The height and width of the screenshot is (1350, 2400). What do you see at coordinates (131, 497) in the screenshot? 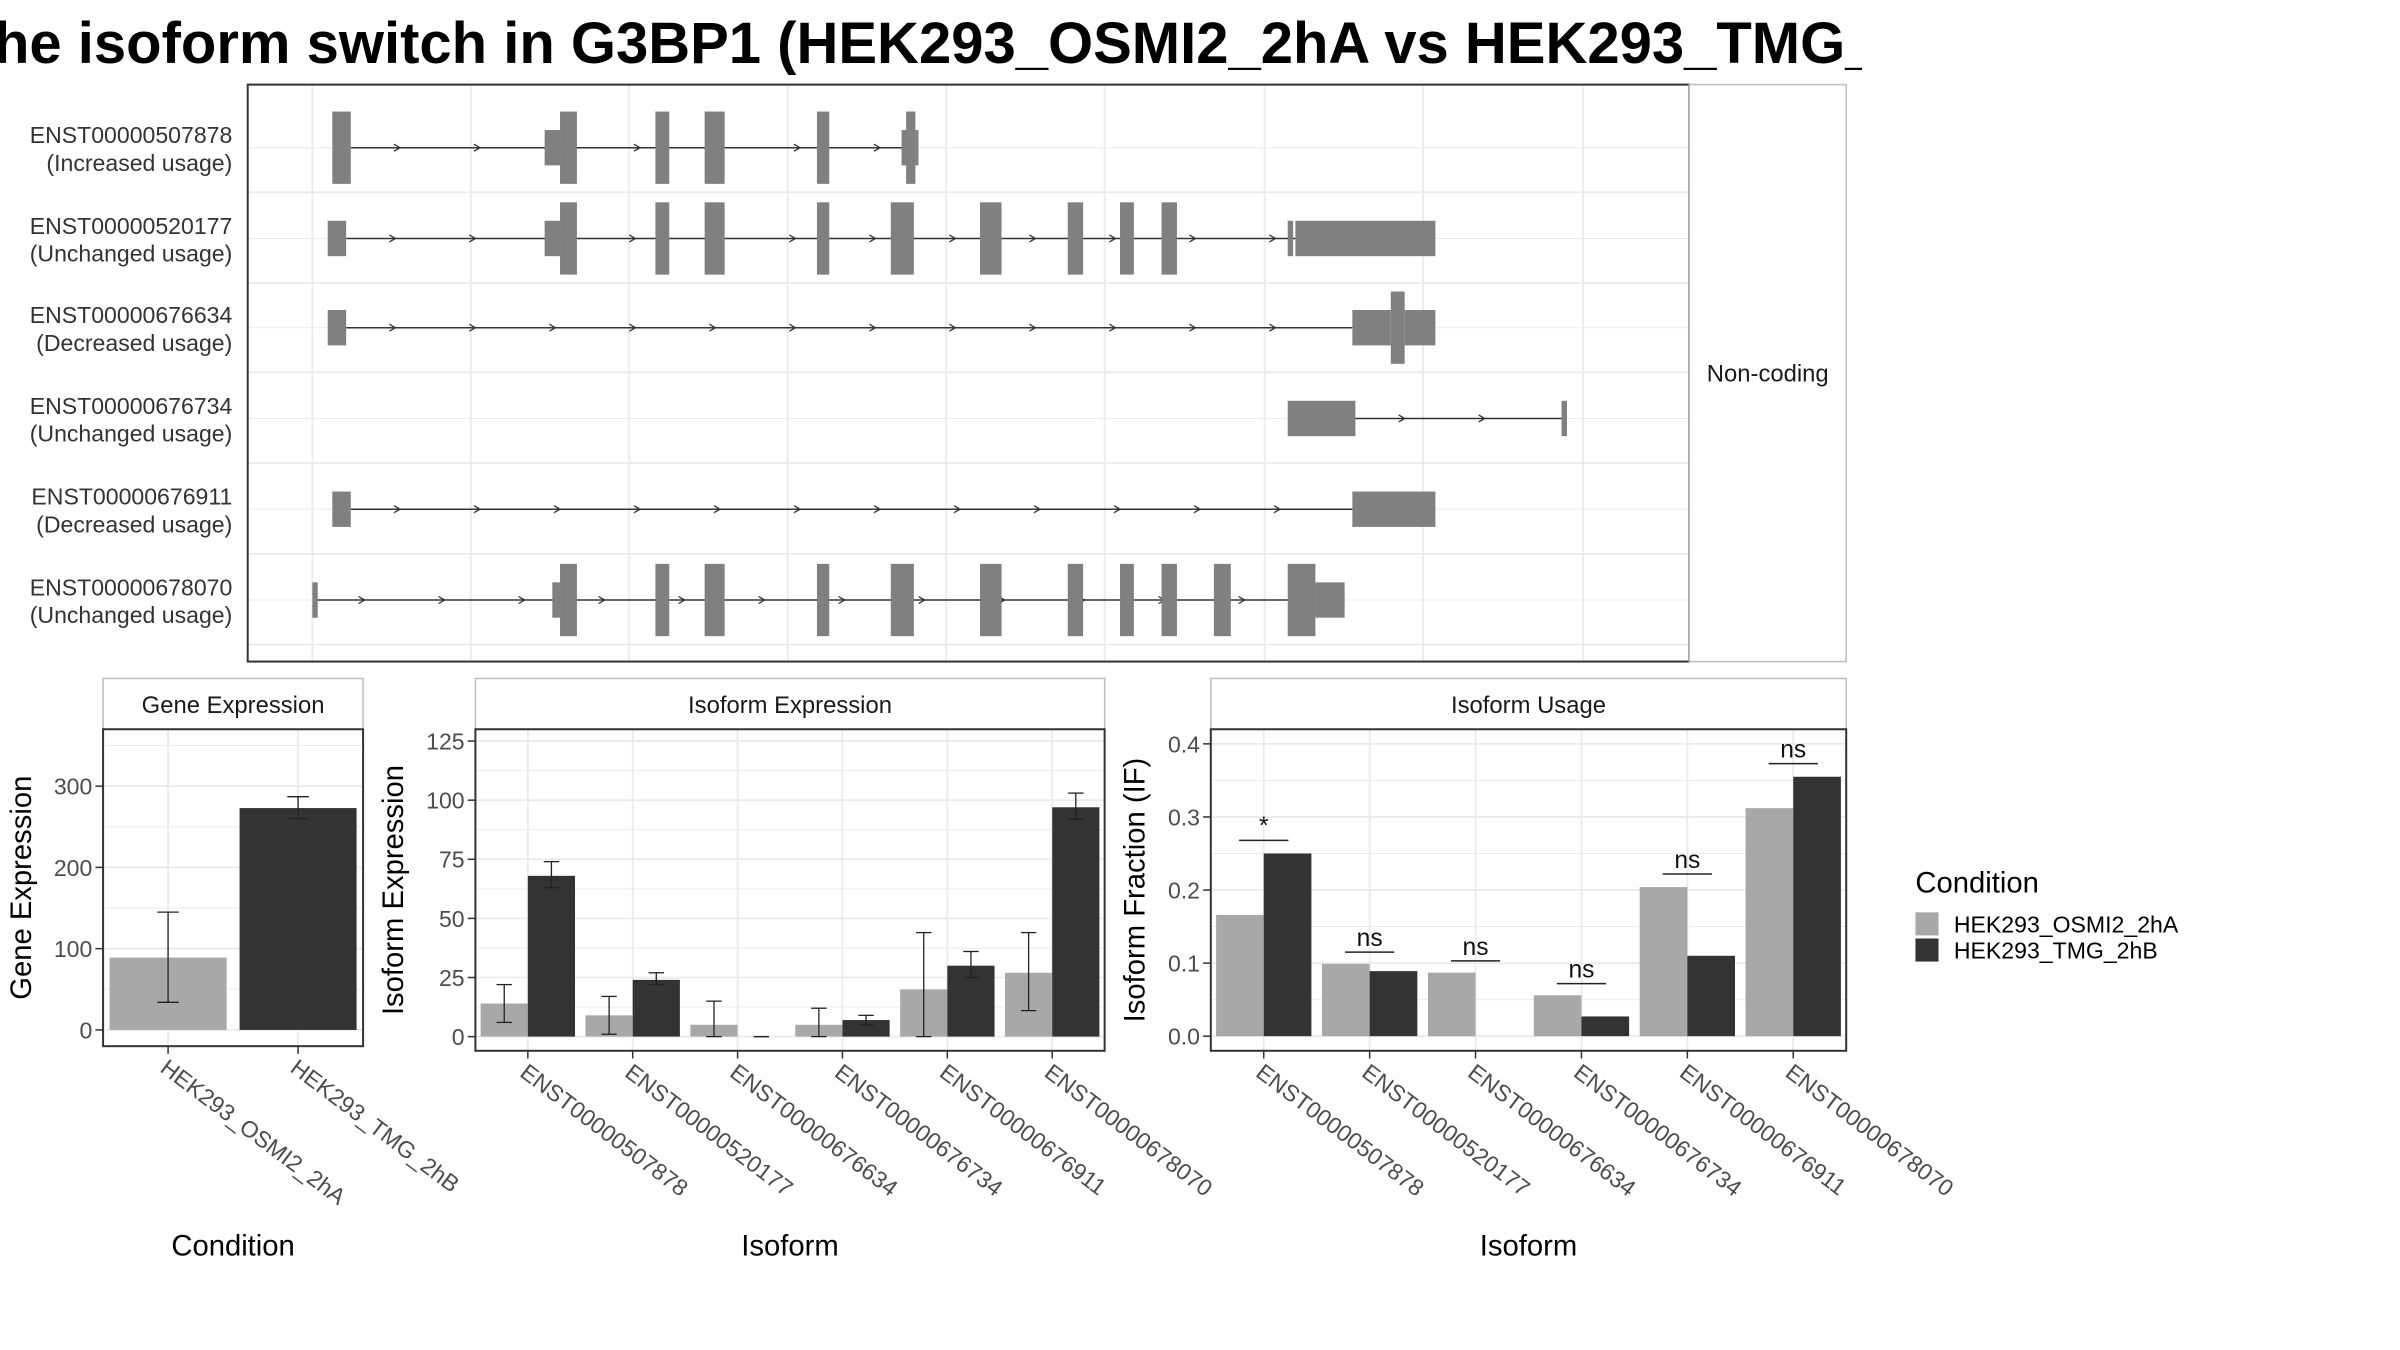
I see `transcript-id-label: ENST00000676911` at bounding box center [131, 497].